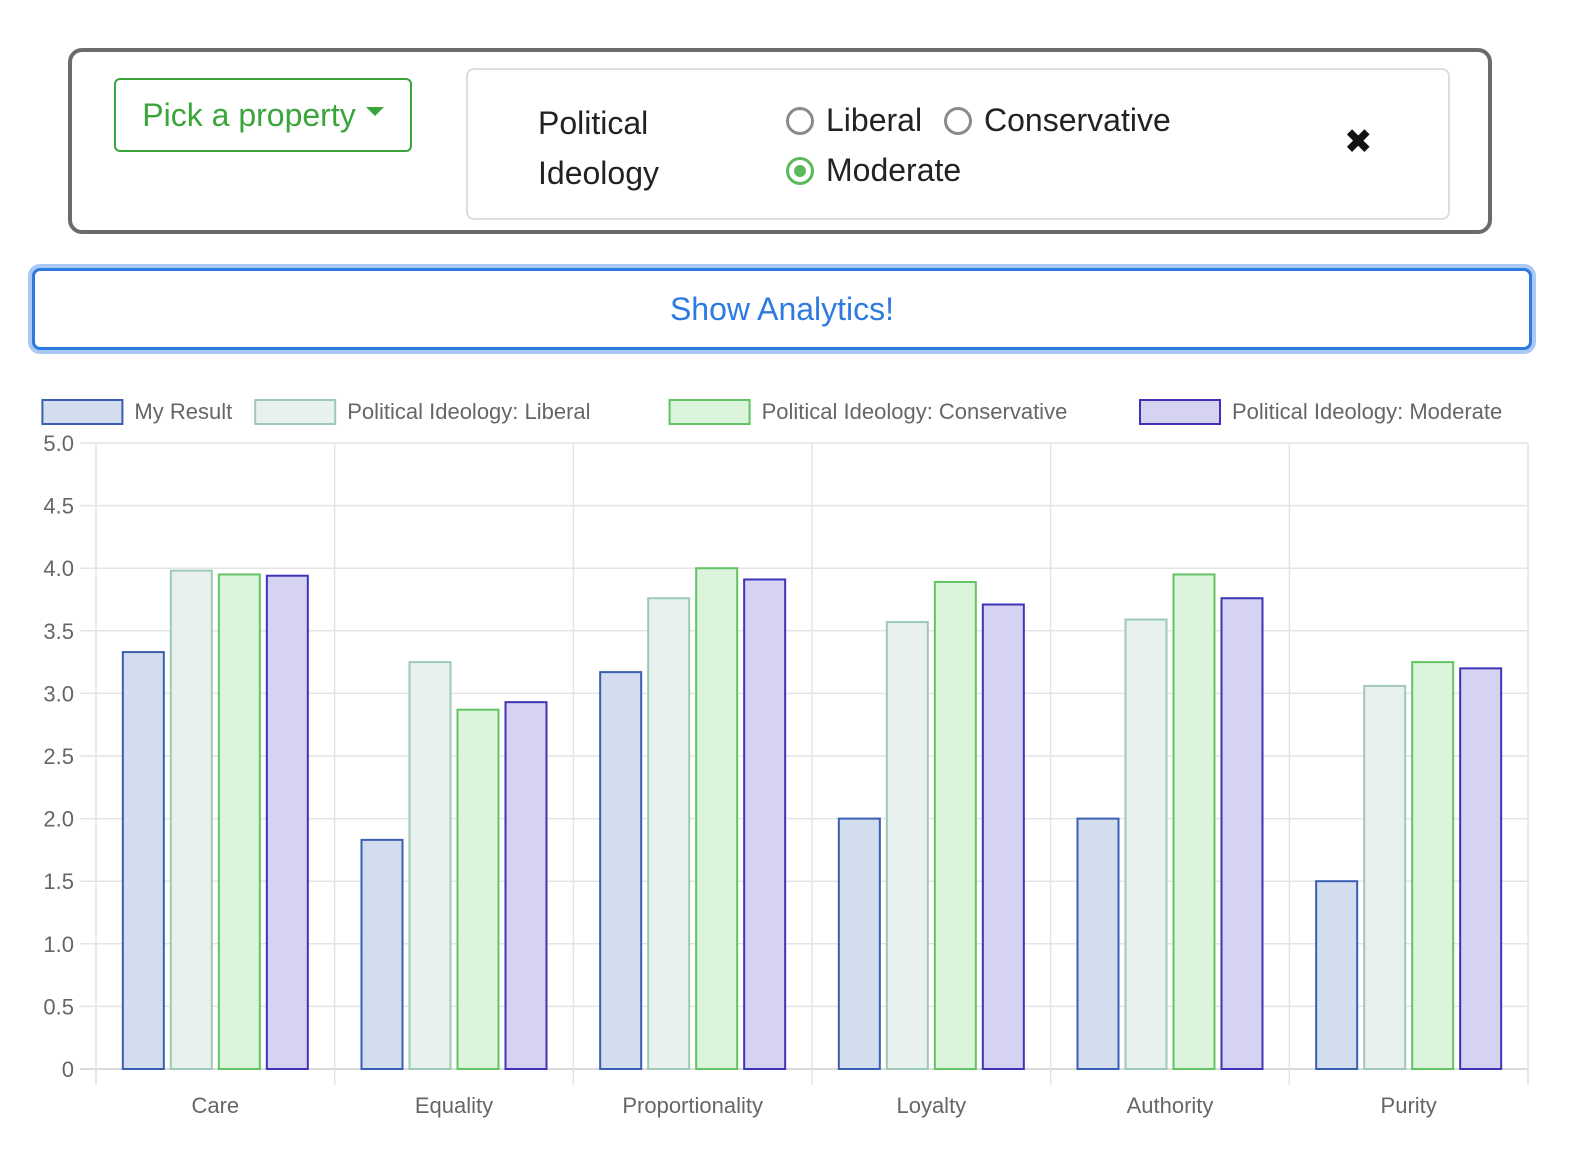  Describe the element at coordinates (1409, 1105) in the screenshot. I see `x-tick-label: Purity` at that location.